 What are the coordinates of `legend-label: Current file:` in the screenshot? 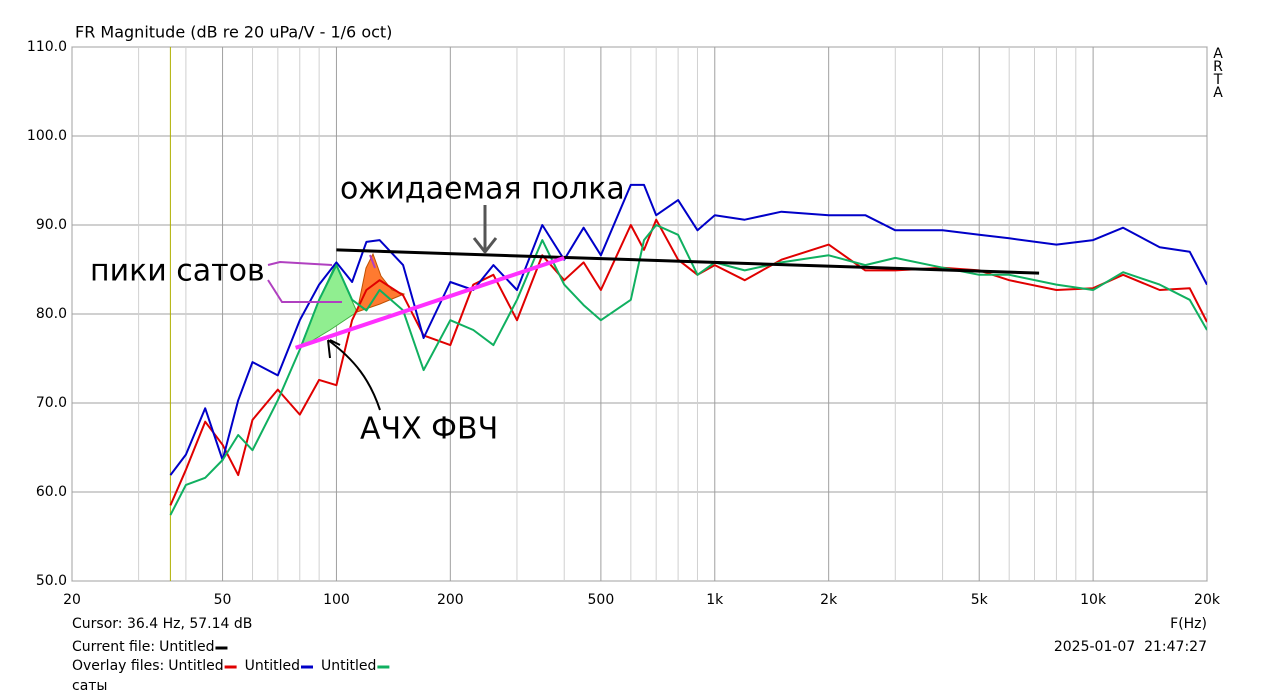 It's located at (113, 647).